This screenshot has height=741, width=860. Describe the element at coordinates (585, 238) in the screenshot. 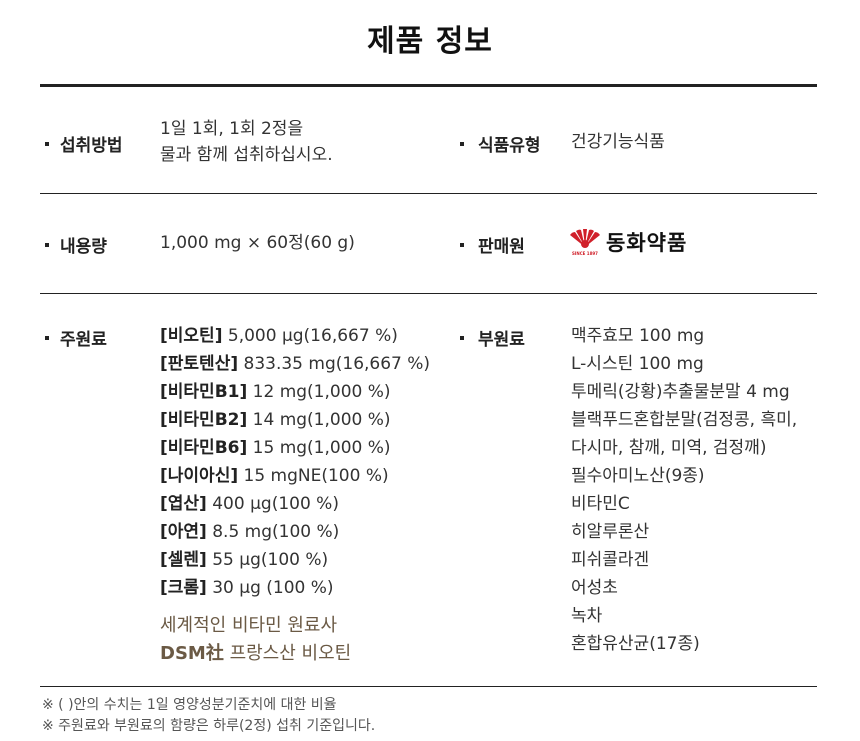

I see `fan-logo-icon` at that location.